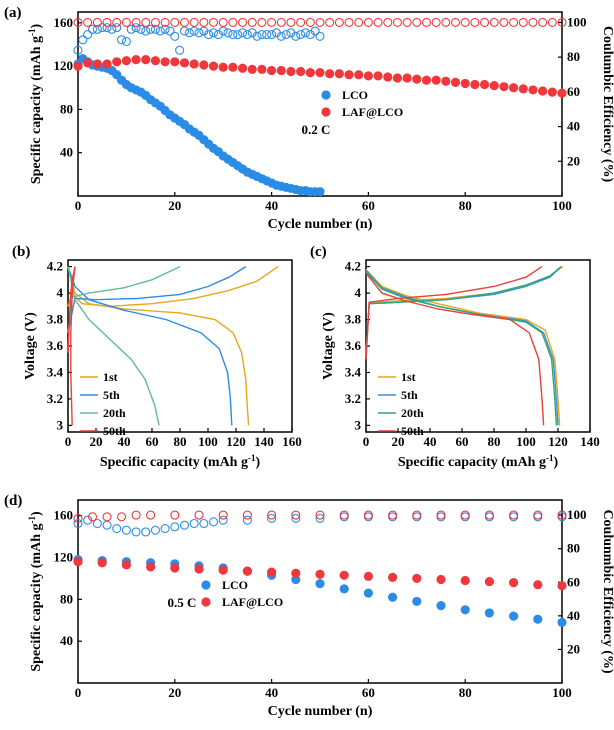  What do you see at coordinates (271, 205) in the screenshot?
I see `x-tick-label: 40` at bounding box center [271, 205].